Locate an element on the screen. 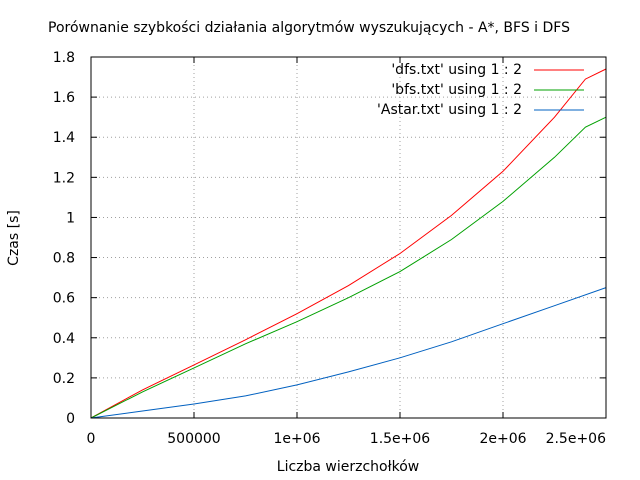  legend-label: 'dfs.txt' using 1 : 2 is located at coordinates (456, 70).